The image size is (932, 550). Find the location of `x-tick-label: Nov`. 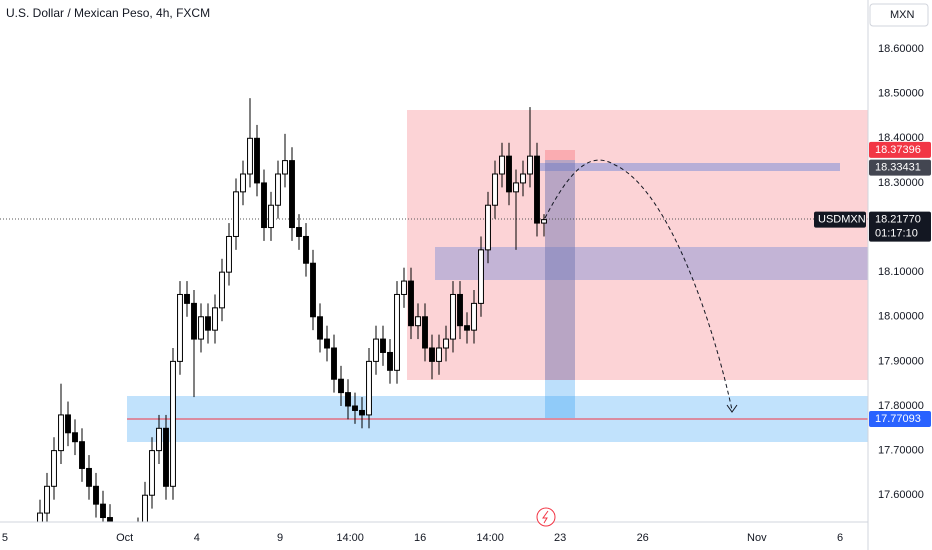

x-tick-label: Nov is located at coordinates (757, 538).